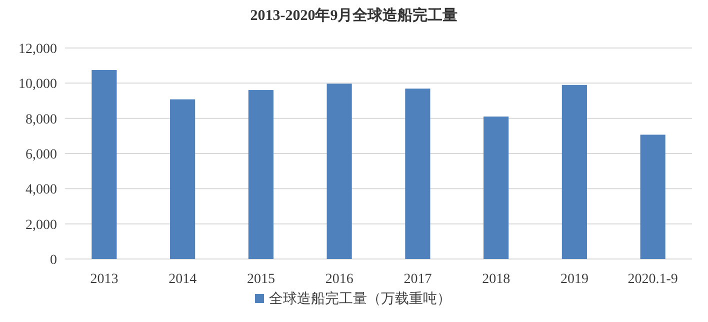  What do you see at coordinates (260, 279) in the screenshot?
I see `x-tick-label: 2015` at bounding box center [260, 279].